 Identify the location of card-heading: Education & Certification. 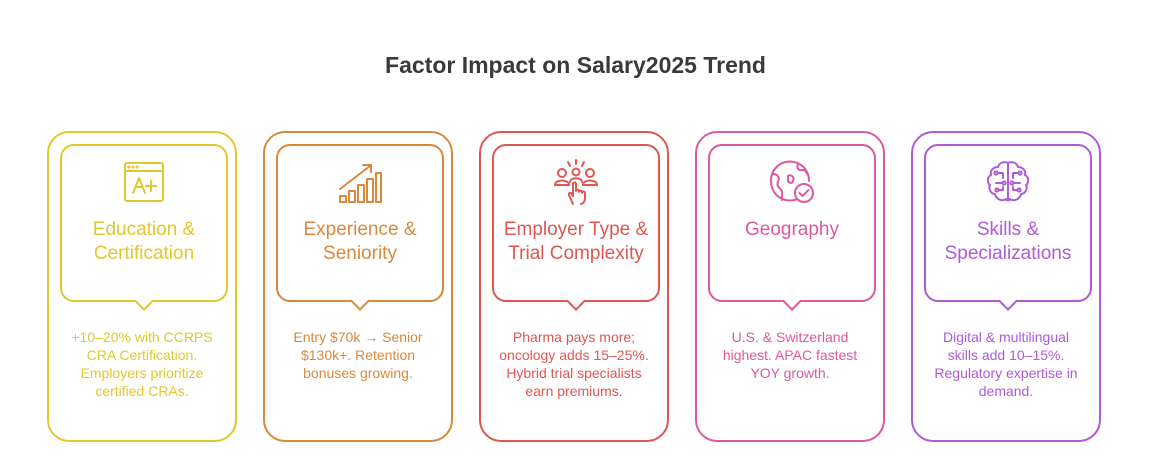
(144, 241).